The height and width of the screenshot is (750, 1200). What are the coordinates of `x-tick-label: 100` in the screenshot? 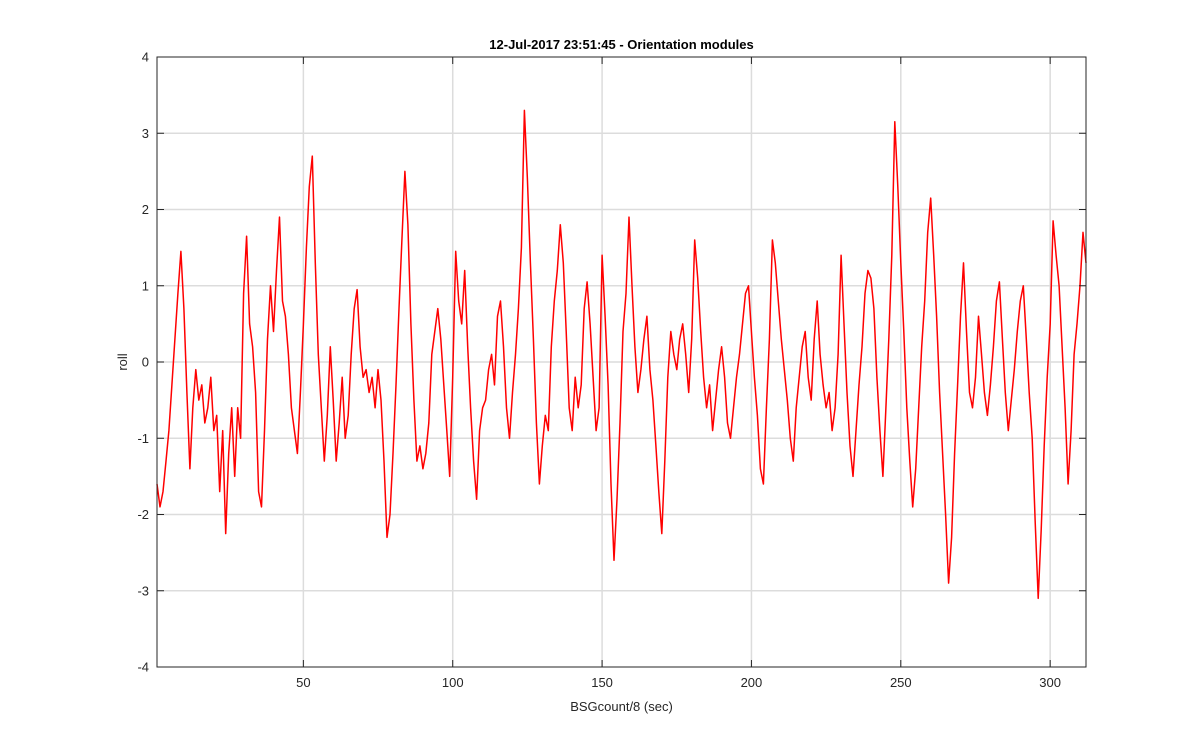 It's located at (453, 682).